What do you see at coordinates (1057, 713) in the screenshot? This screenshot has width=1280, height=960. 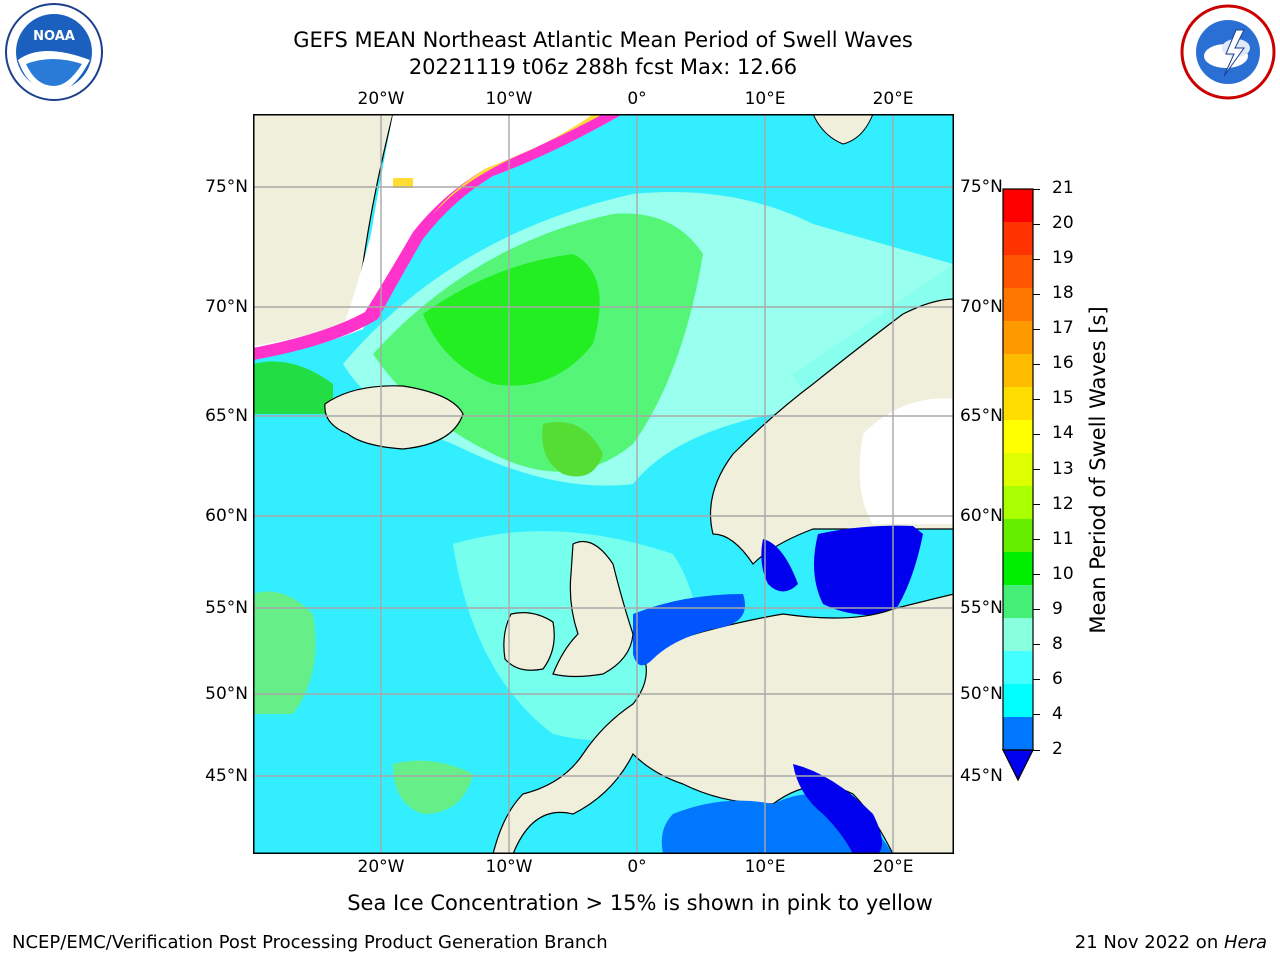 I see `colorbar-tick-label: 4` at bounding box center [1057, 713].